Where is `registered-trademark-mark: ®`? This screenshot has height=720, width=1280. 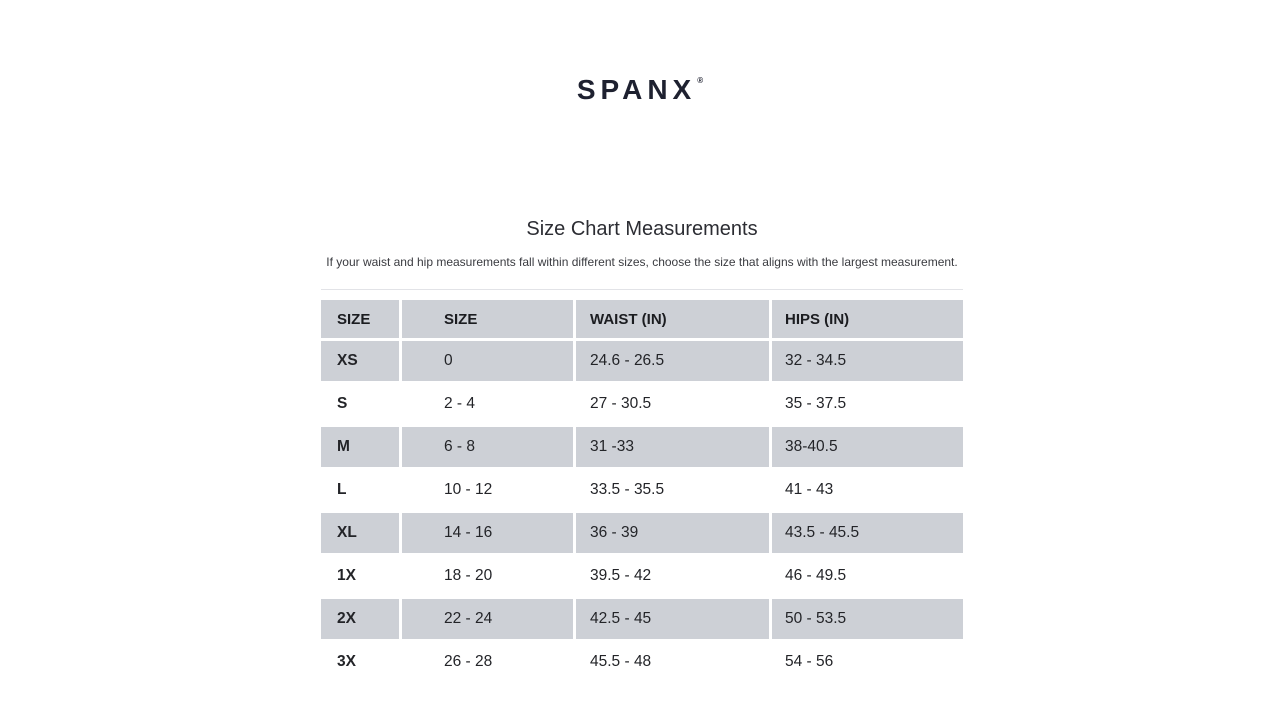 registered-trademark-mark: ® is located at coordinates (700, 80).